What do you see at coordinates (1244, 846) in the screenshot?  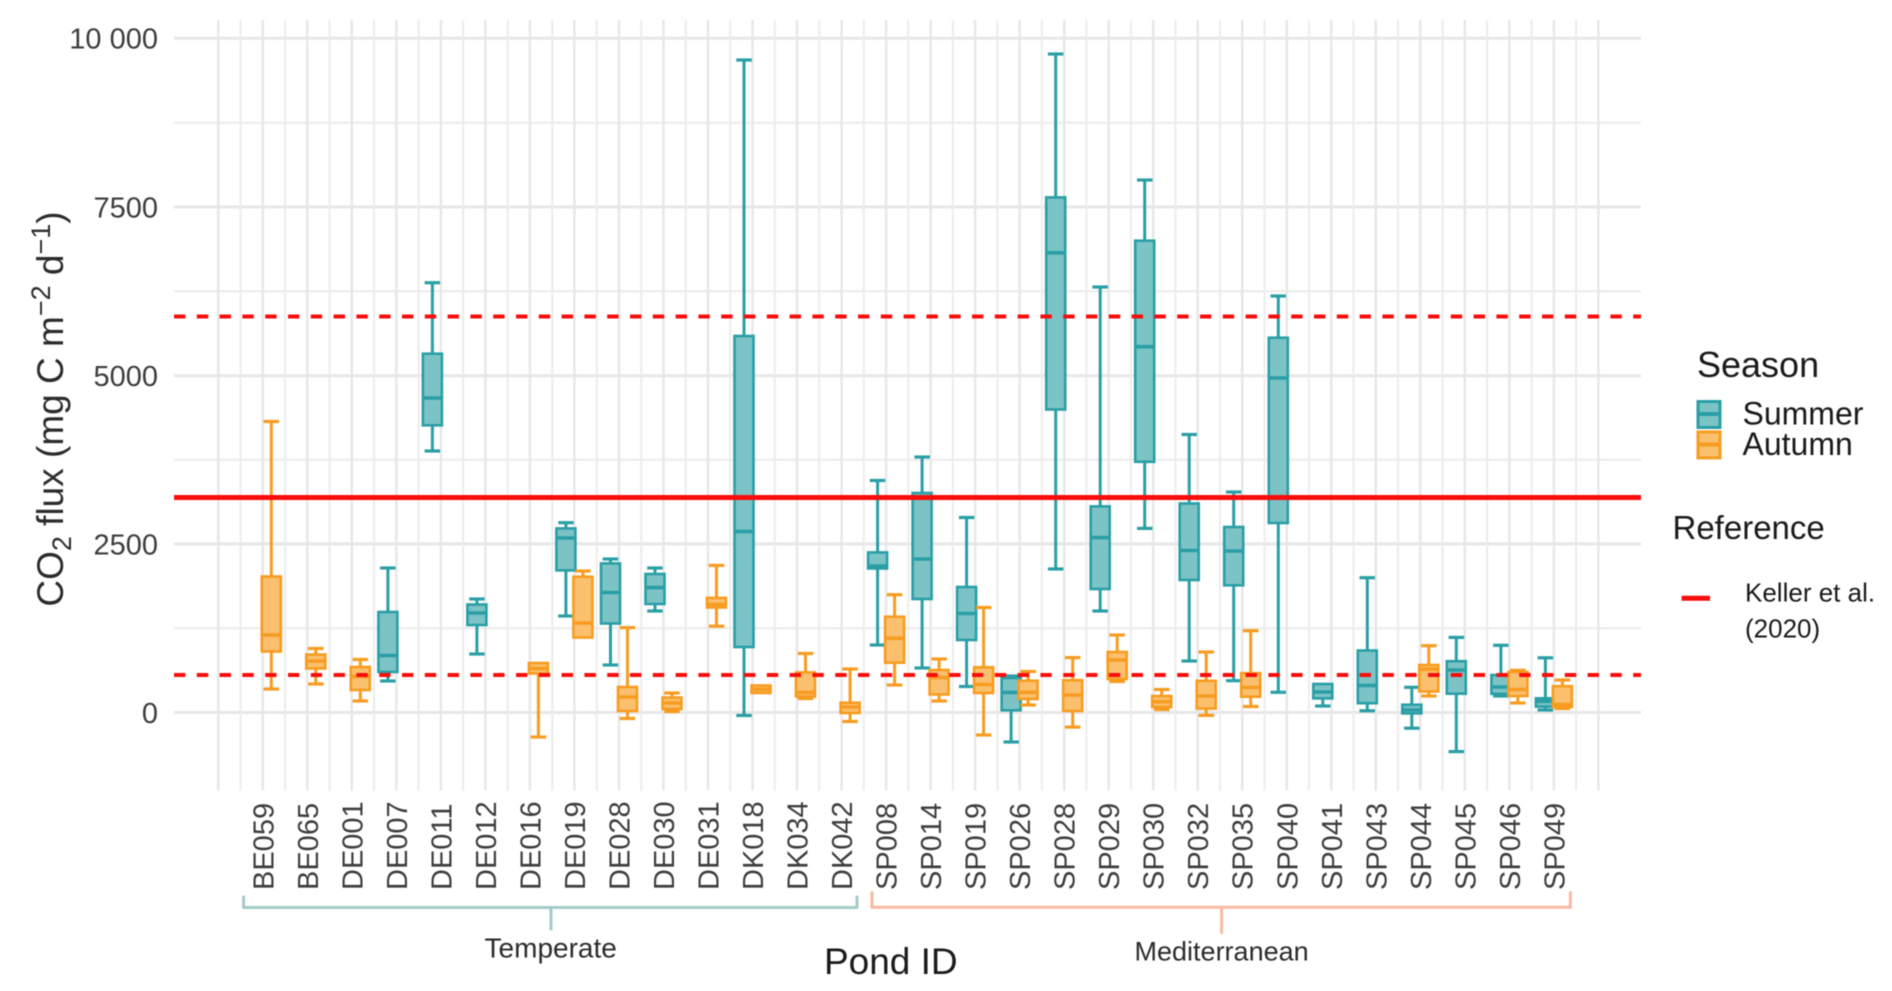 I see `svg-text: SP035` at bounding box center [1244, 846].